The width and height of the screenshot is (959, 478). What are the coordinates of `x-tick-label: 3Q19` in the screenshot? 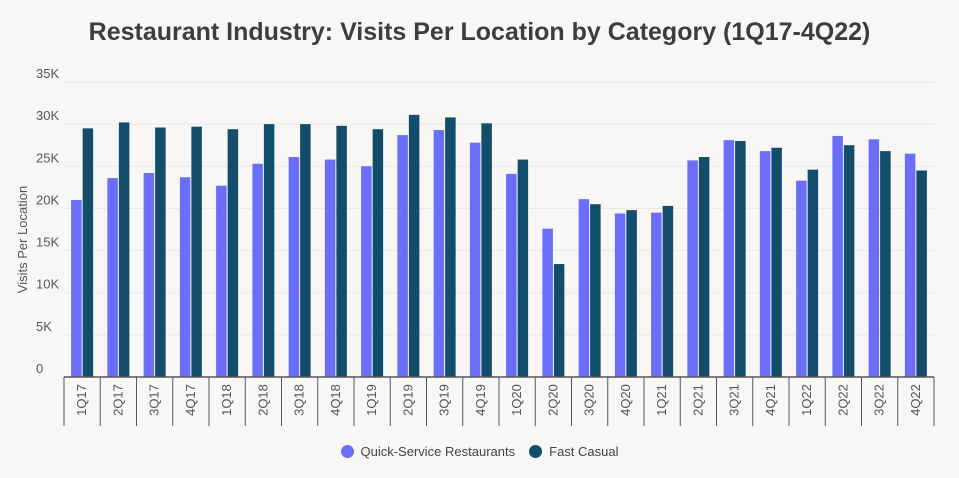 It's located at (444, 400).